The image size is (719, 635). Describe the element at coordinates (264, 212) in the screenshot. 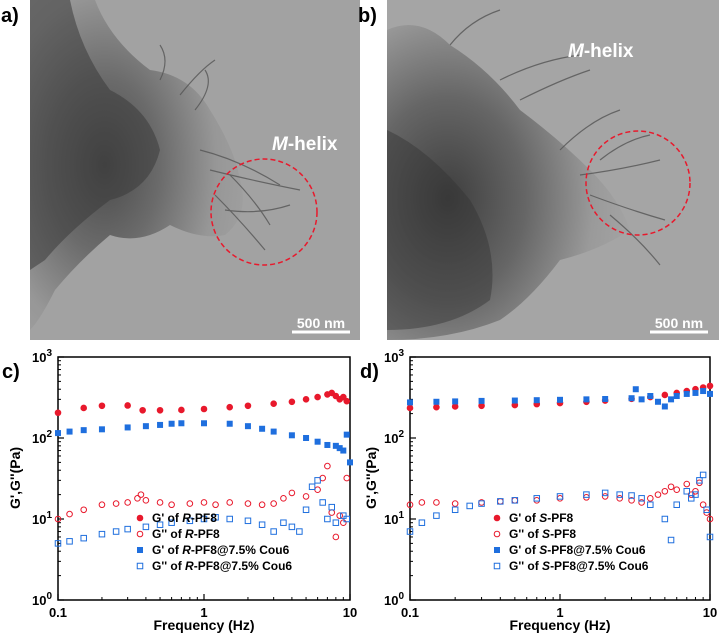

I see `helix-circle-a` at that location.